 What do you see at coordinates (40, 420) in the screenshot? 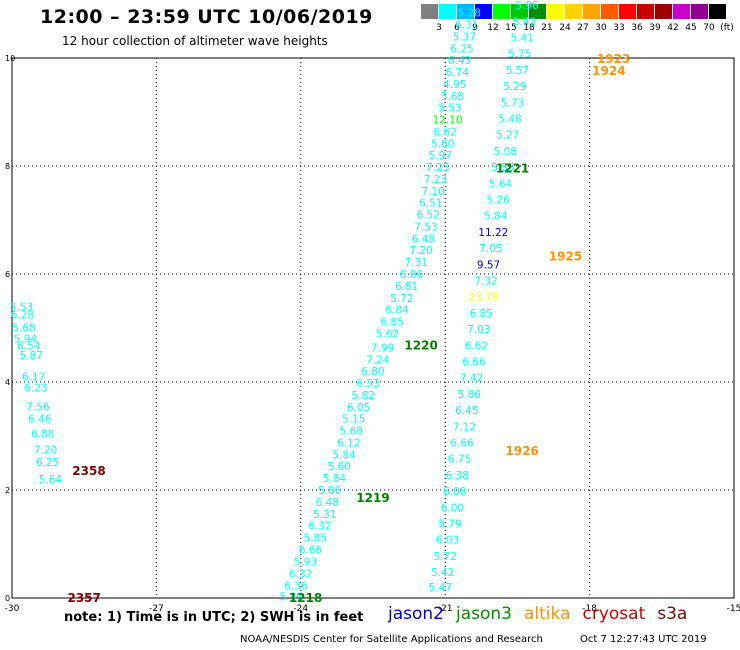
I see `wave-height-label: 6.46` at bounding box center [40, 420].